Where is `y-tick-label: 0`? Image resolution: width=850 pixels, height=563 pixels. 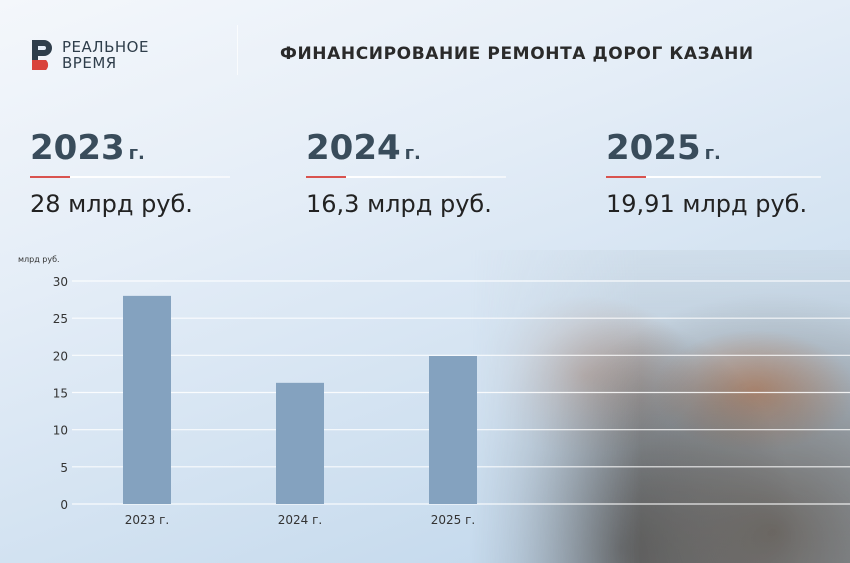
y-tick-label: 0 is located at coordinates (64, 505).